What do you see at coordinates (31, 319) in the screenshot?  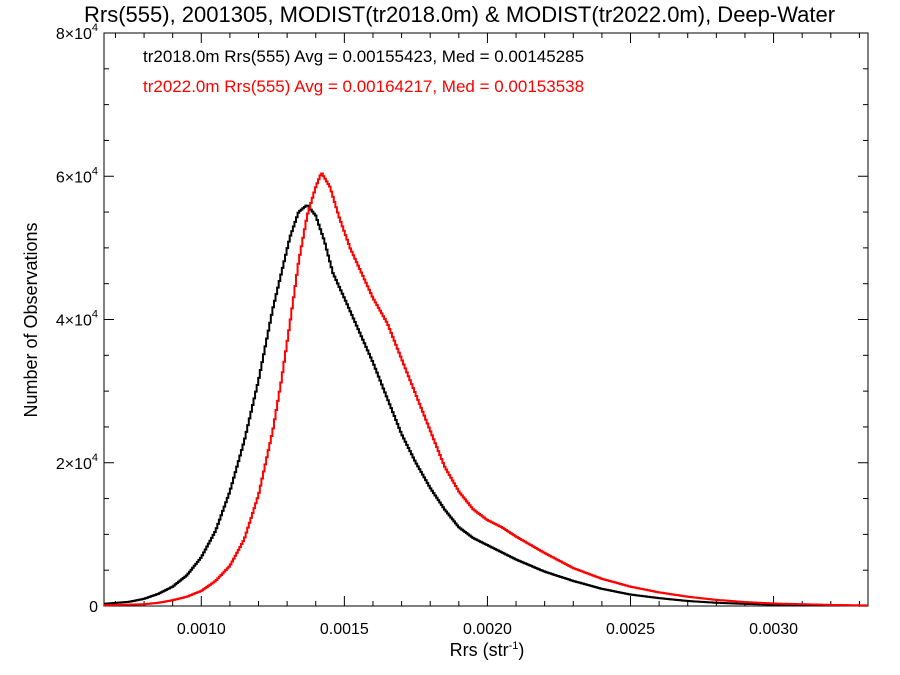 I see `y-axis-label: Number of Observations` at bounding box center [31, 319].